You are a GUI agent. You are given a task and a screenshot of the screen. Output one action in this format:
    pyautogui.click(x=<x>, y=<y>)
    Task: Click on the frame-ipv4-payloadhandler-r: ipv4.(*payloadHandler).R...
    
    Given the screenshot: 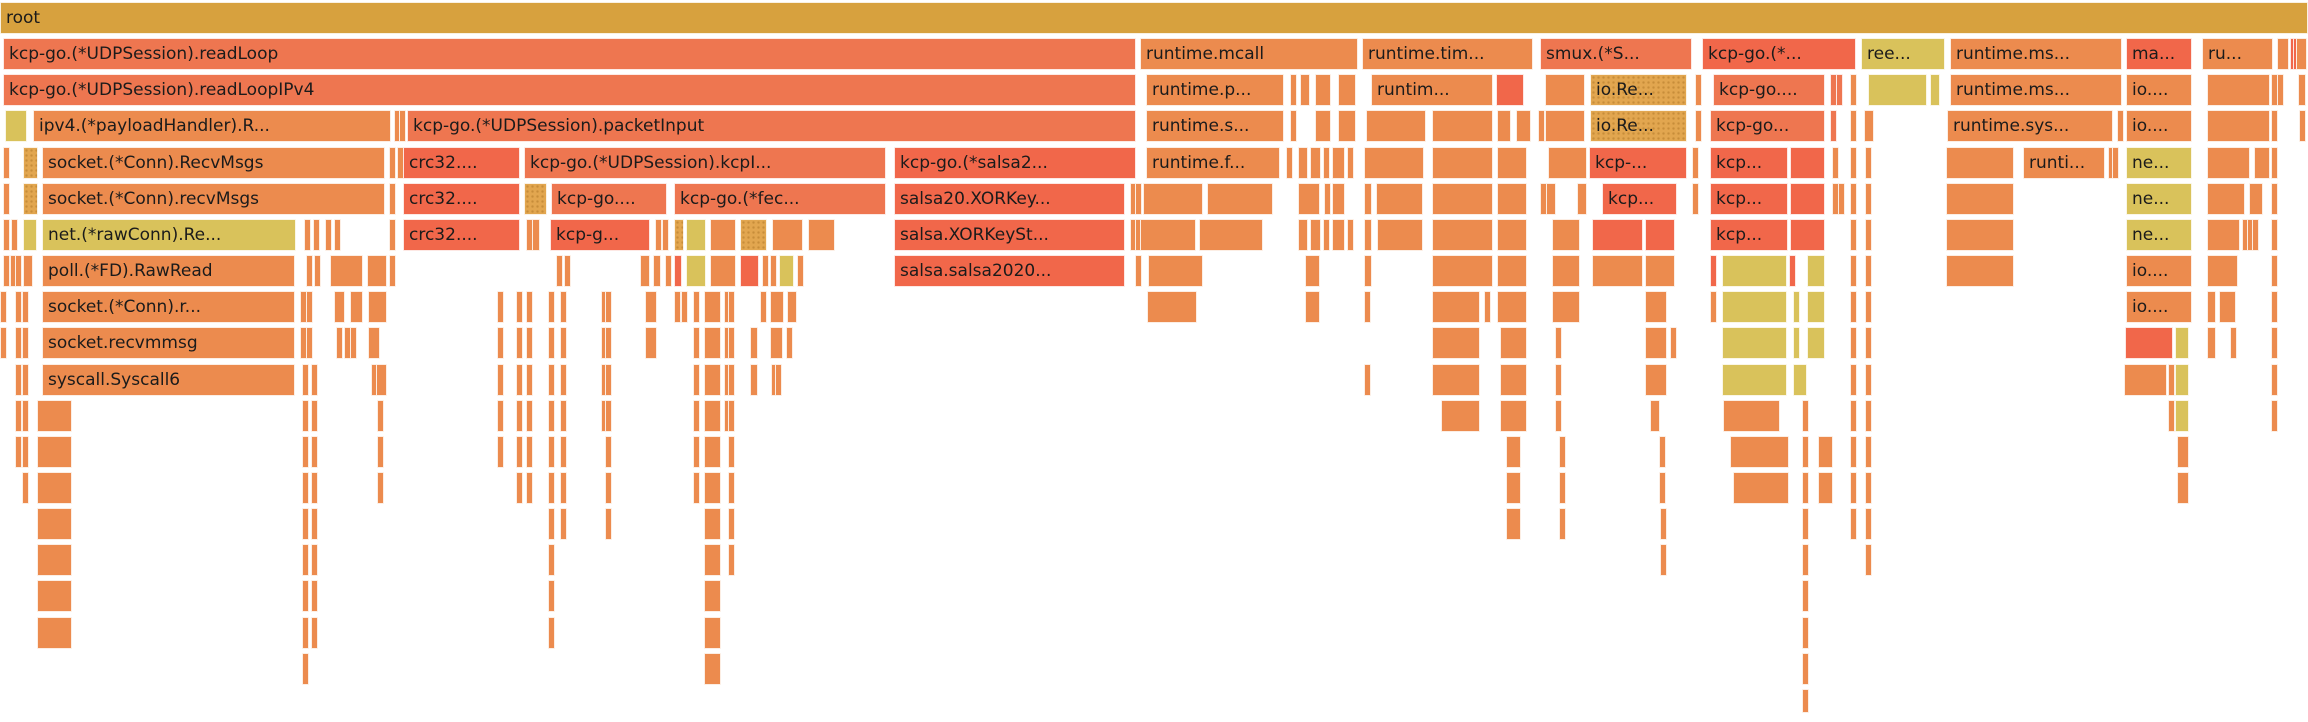 What is the action you would take?
    pyautogui.click(x=212, y=126)
    